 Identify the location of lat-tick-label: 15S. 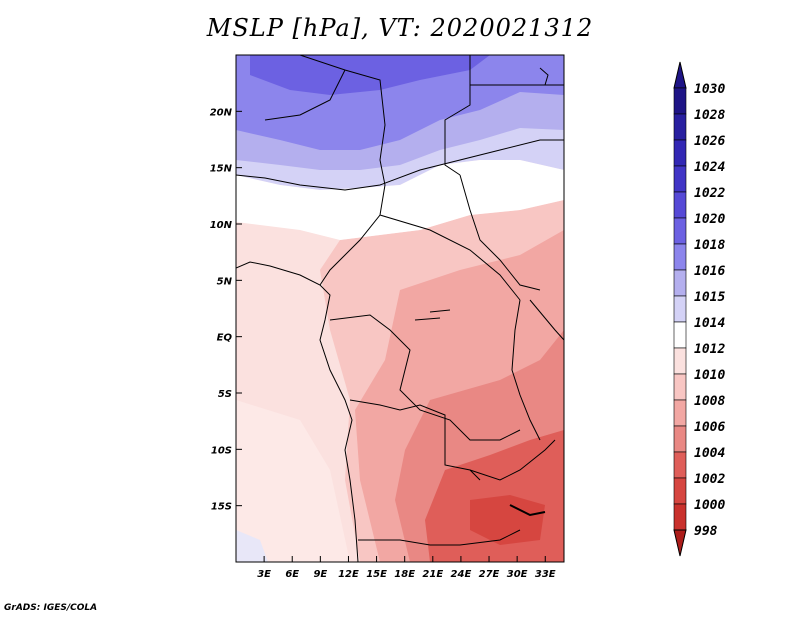
(221, 507).